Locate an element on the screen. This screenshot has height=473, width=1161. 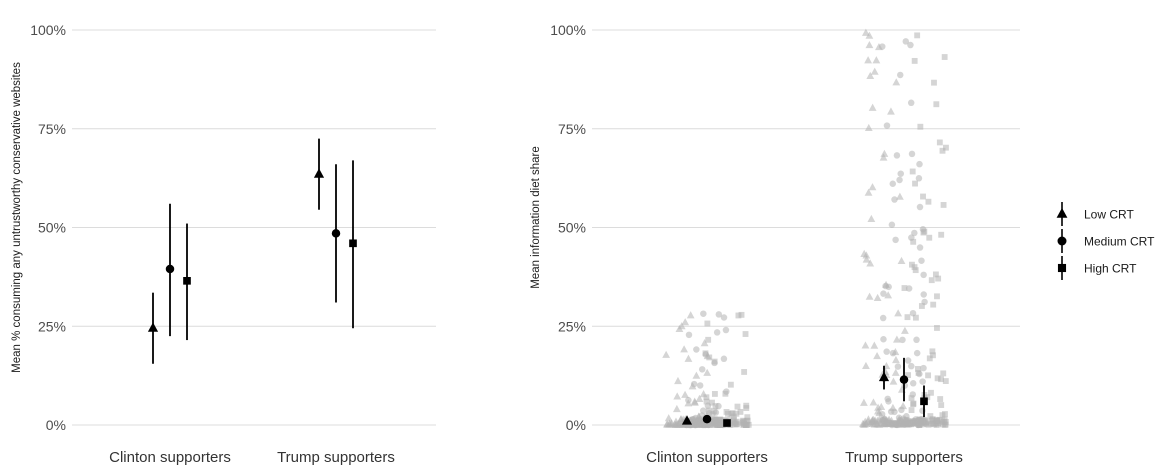
x-category-label: Clinton supporters is located at coordinates (707, 457).